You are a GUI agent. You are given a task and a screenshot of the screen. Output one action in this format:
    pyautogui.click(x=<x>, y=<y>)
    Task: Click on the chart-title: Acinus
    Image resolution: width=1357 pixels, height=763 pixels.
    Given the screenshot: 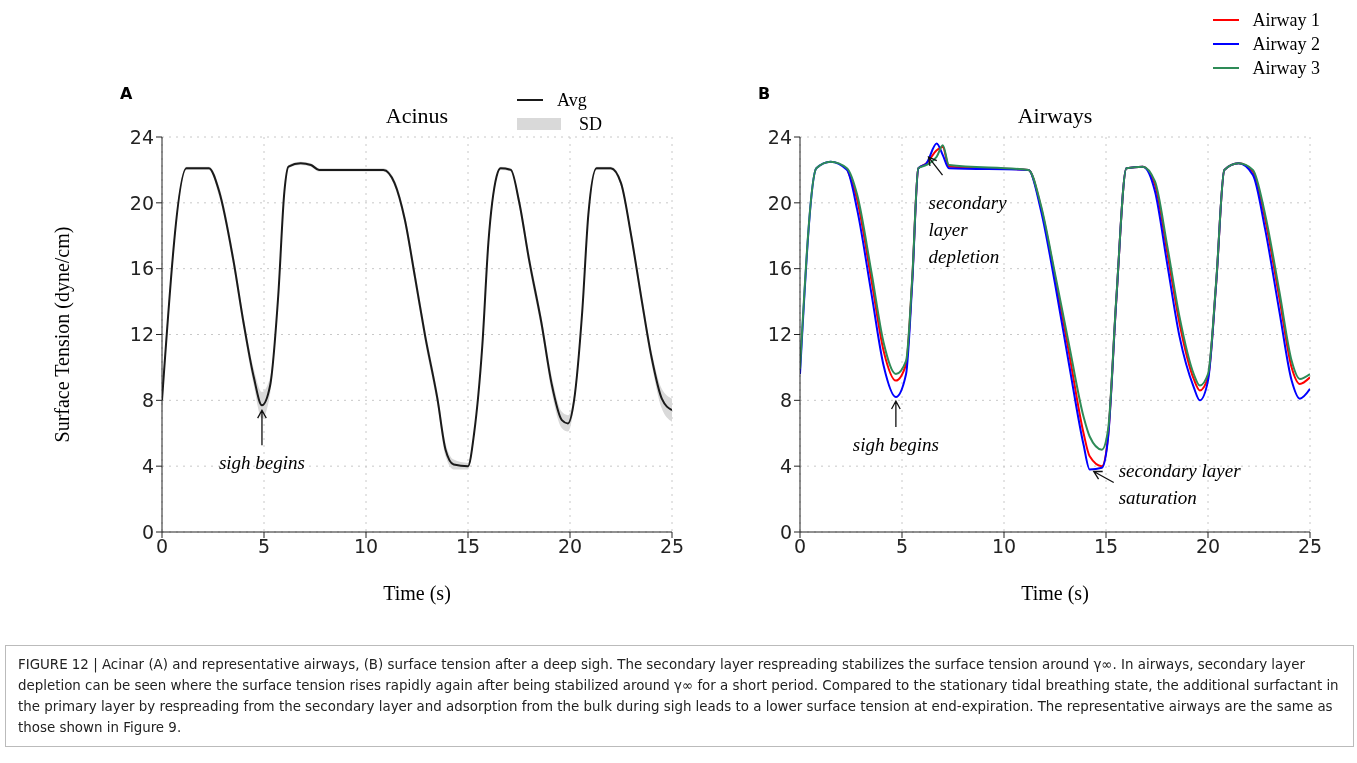 What is the action you would take?
    pyautogui.click(x=417, y=115)
    